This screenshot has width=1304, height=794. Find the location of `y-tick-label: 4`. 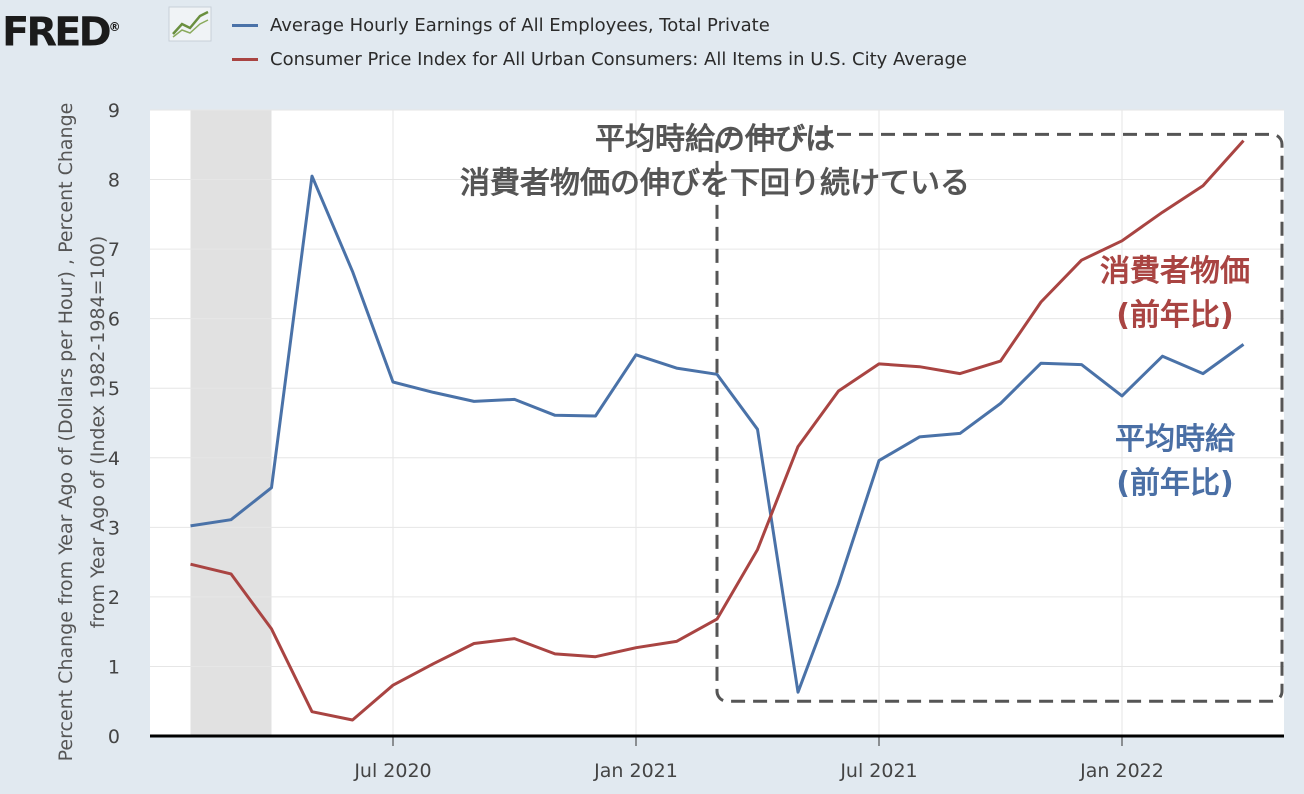

y-tick-label: 4 is located at coordinates (114, 459).